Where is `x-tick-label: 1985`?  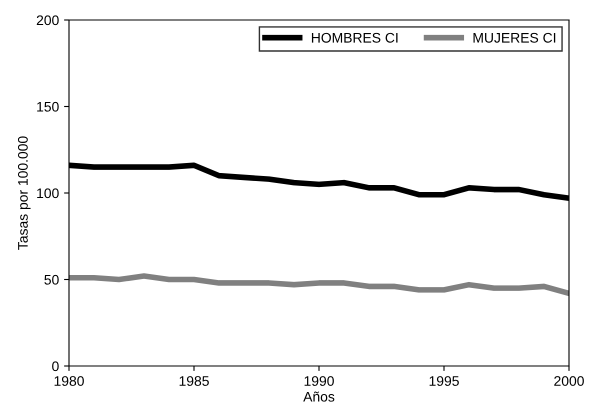
x-tick-label: 1985 is located at coordinates (194, 381).